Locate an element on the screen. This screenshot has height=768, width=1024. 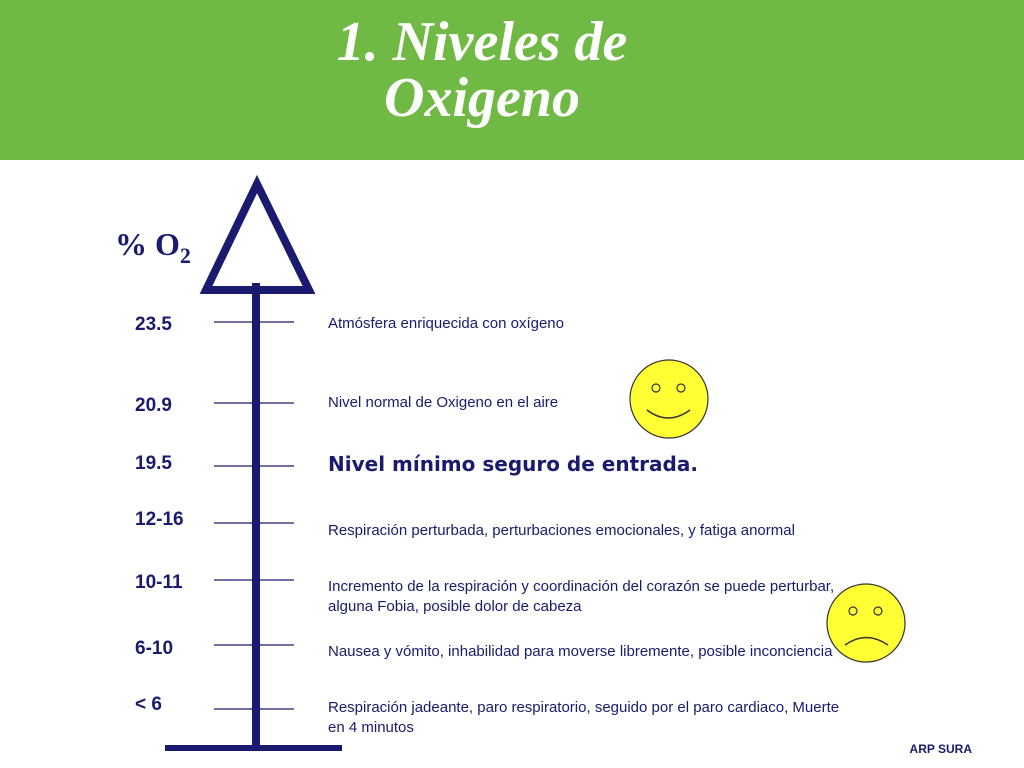
level-description: Nivel normal de Oxigeno en el aire is located at coordinates (443, 402).